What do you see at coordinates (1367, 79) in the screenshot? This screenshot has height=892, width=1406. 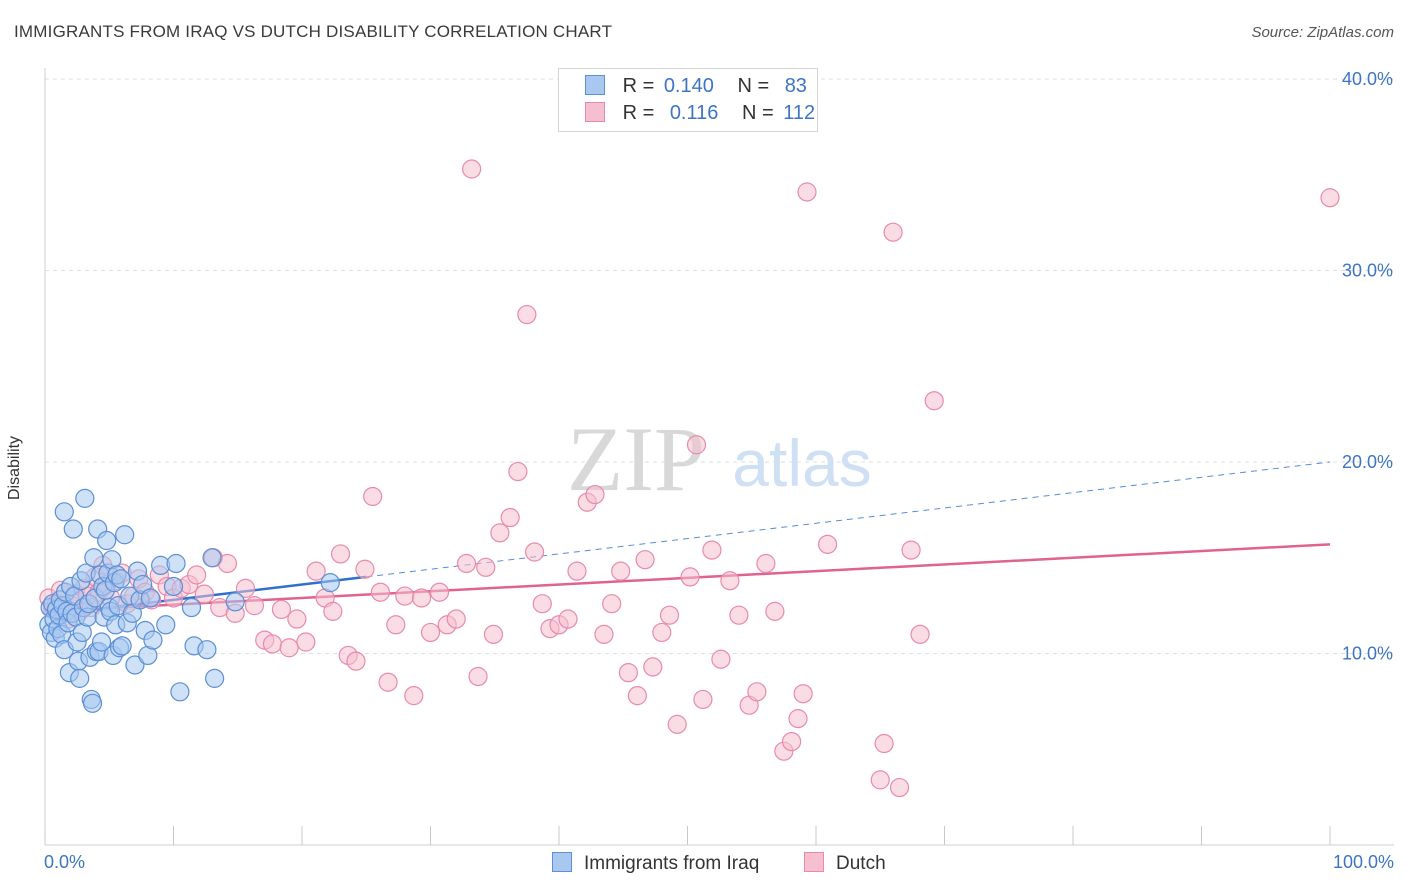 I see `y-tick-label-40: 40.0%` at bounding box center [1367, 79].